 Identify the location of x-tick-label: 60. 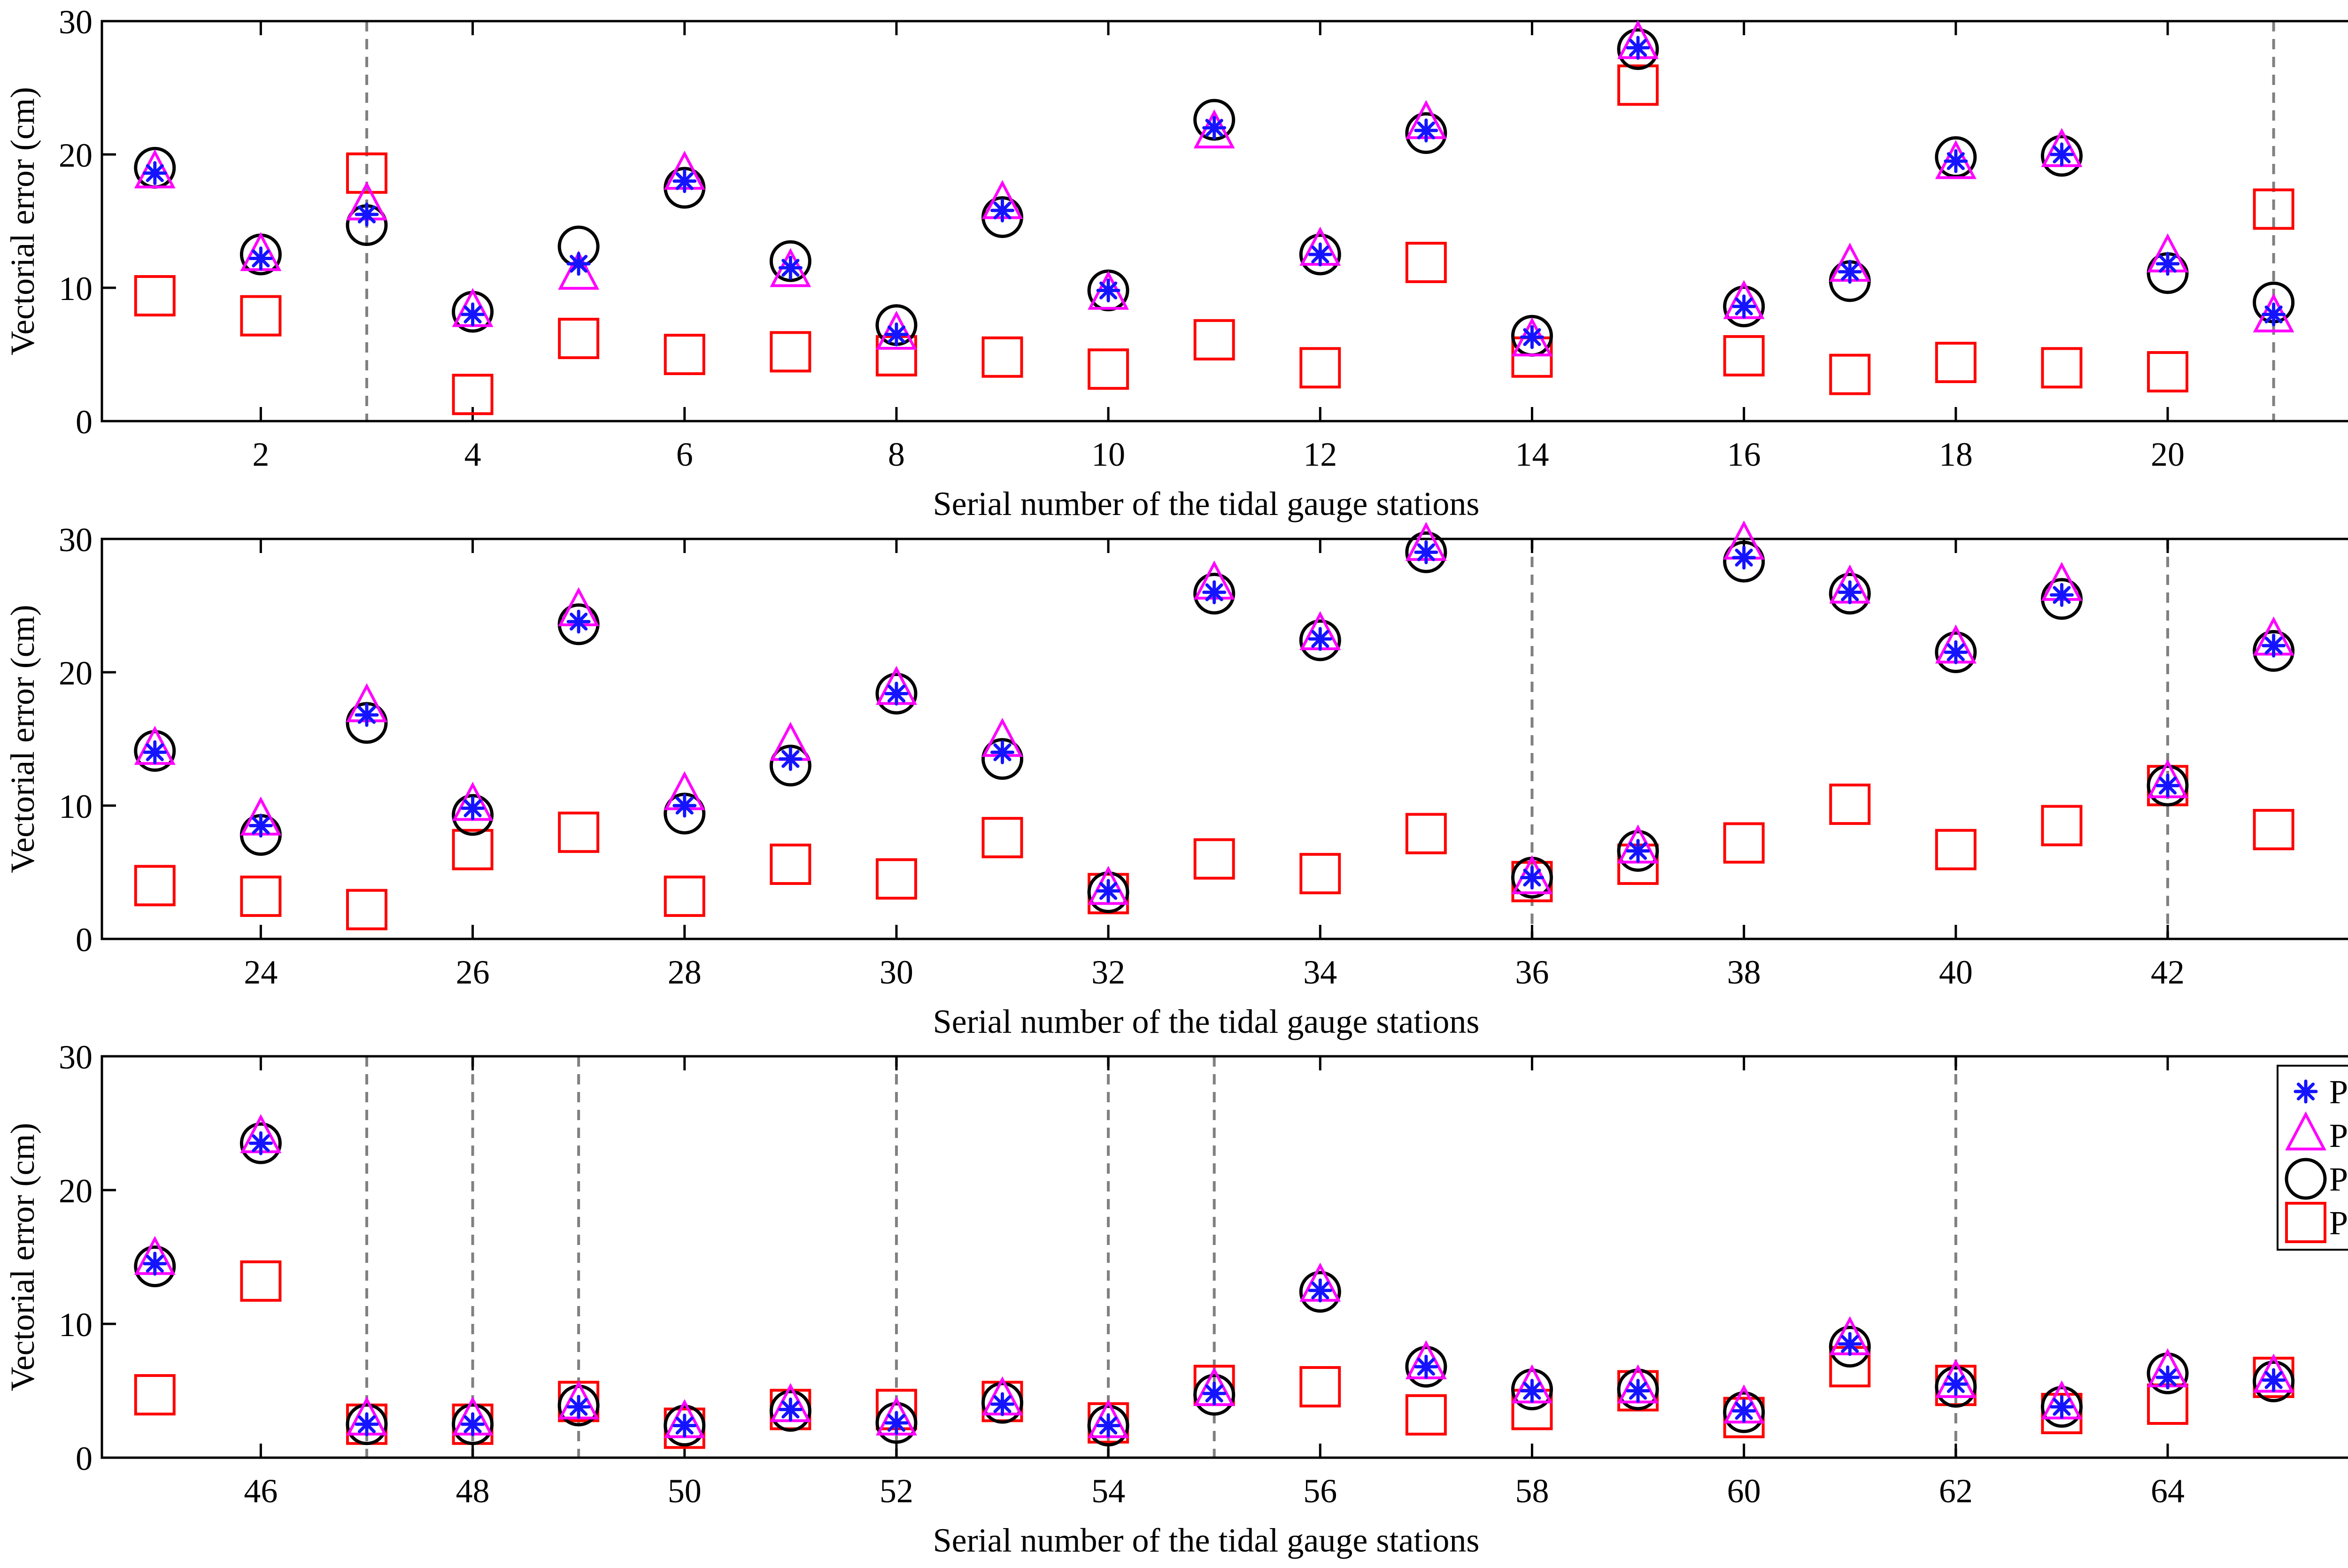
(1744, 1491).